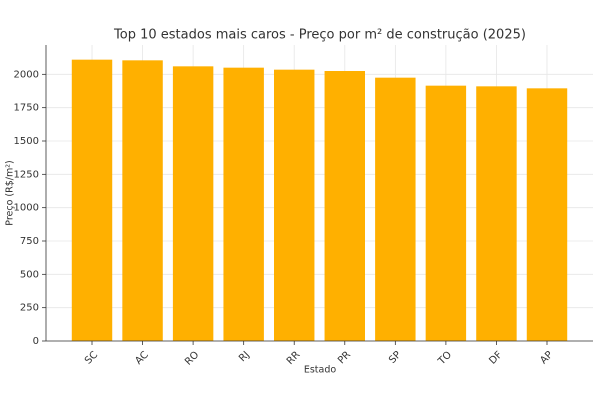 The height and width of the screenshot is (400, 600). I want to click on x-tick-label: RR, so click(294, 358).